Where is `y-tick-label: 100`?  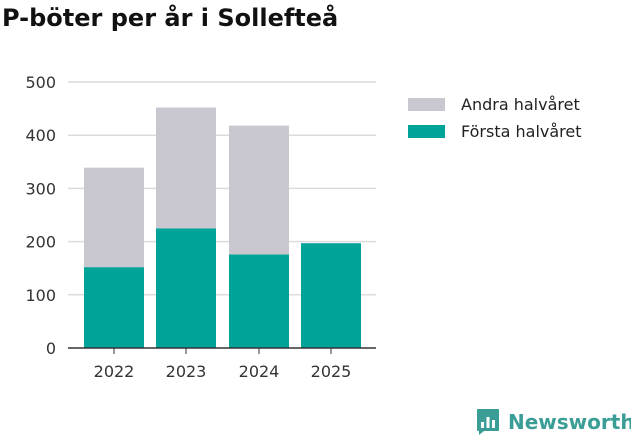
y-tick-label: 100 is located at coordinates (40, 295).